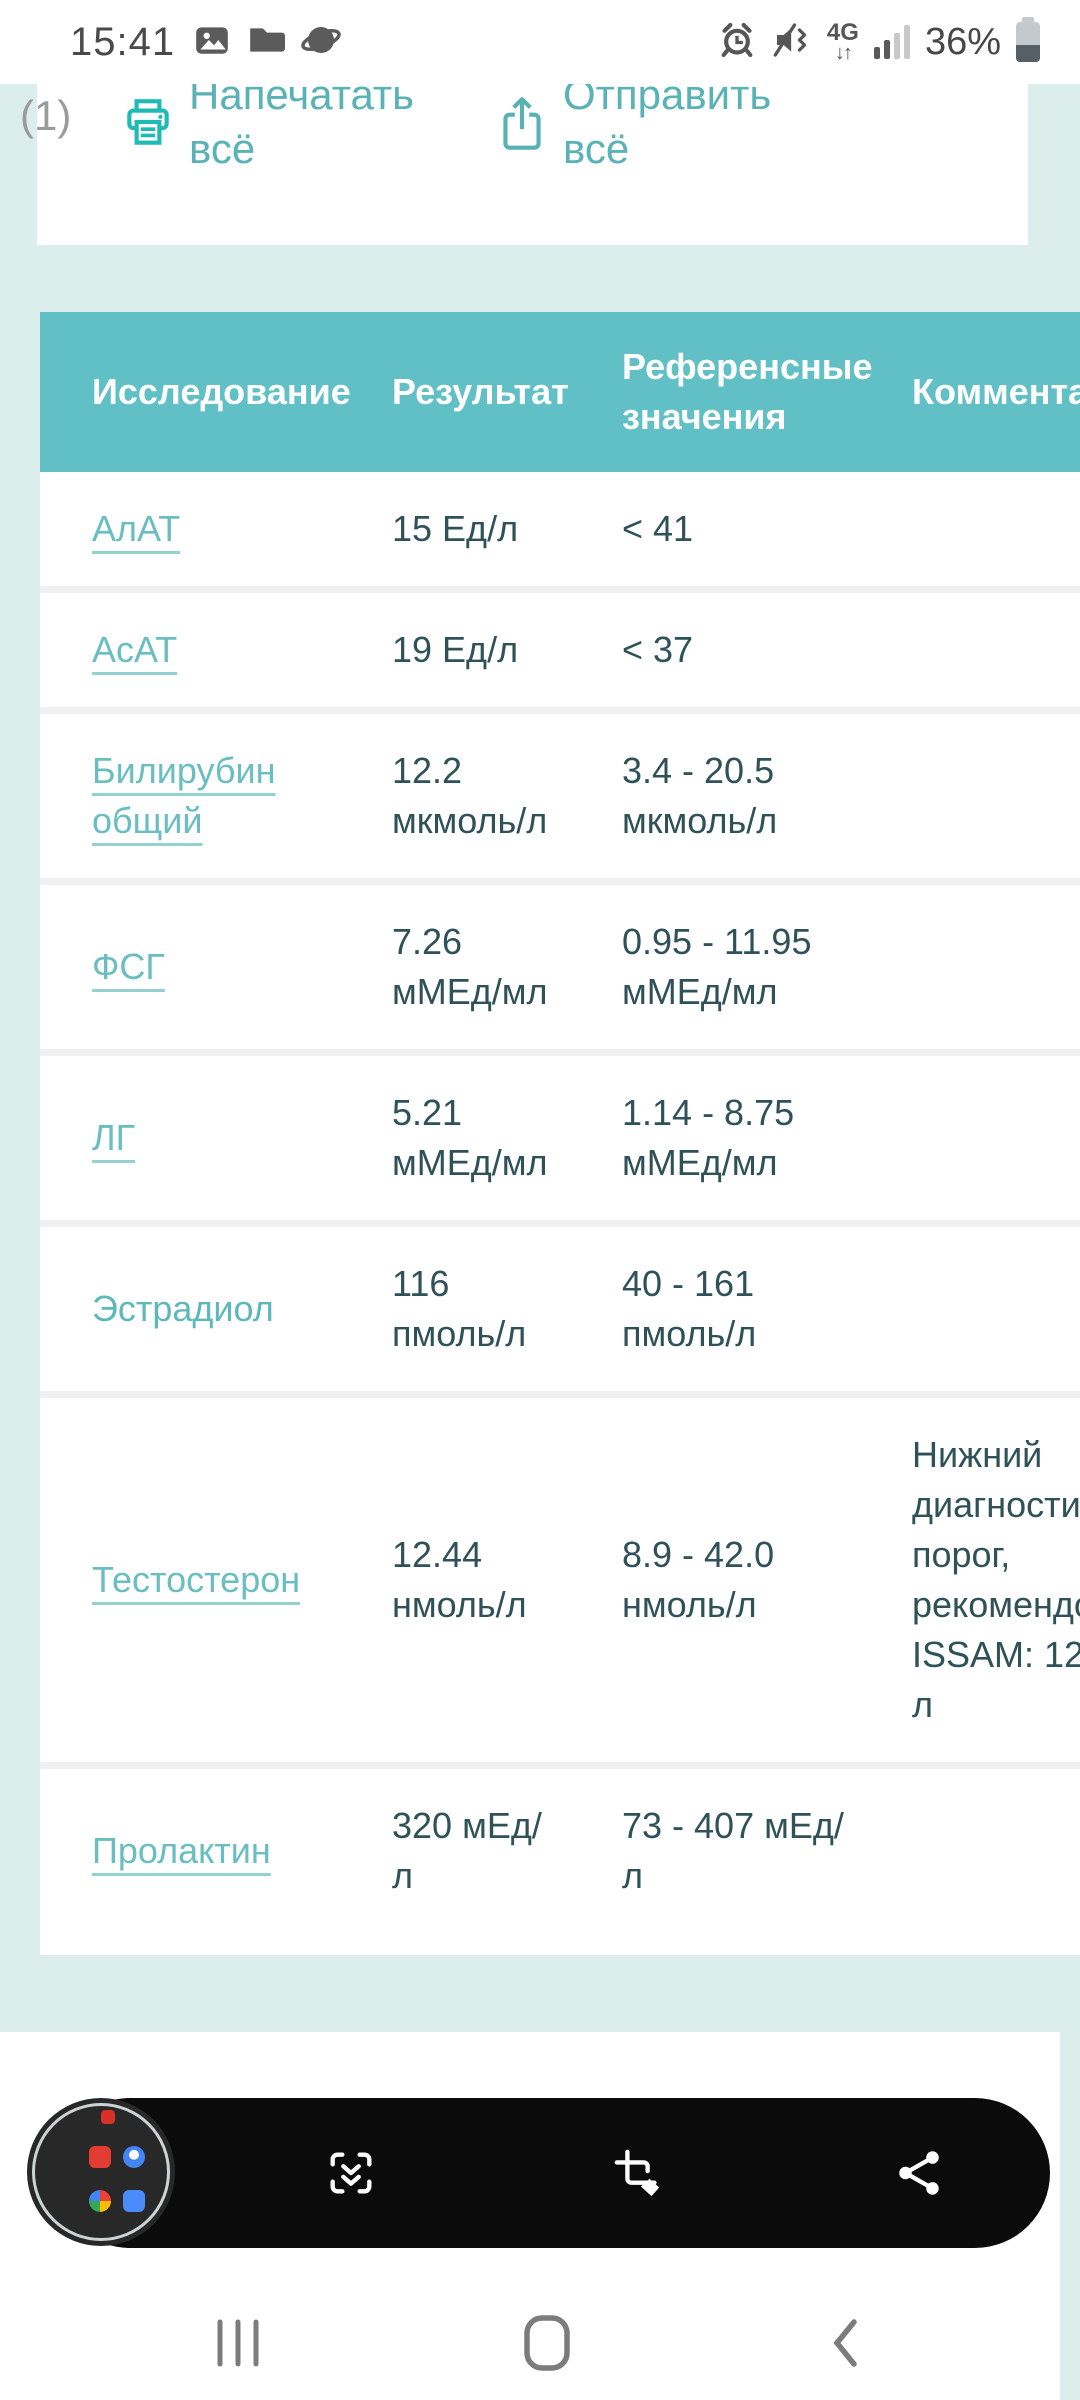 The height and width of the screenshot is (2400, 1080). What do you see at coordinates (148, 125) in the screenshot?
I see `printer-icon` at bounding box center [148, 125].